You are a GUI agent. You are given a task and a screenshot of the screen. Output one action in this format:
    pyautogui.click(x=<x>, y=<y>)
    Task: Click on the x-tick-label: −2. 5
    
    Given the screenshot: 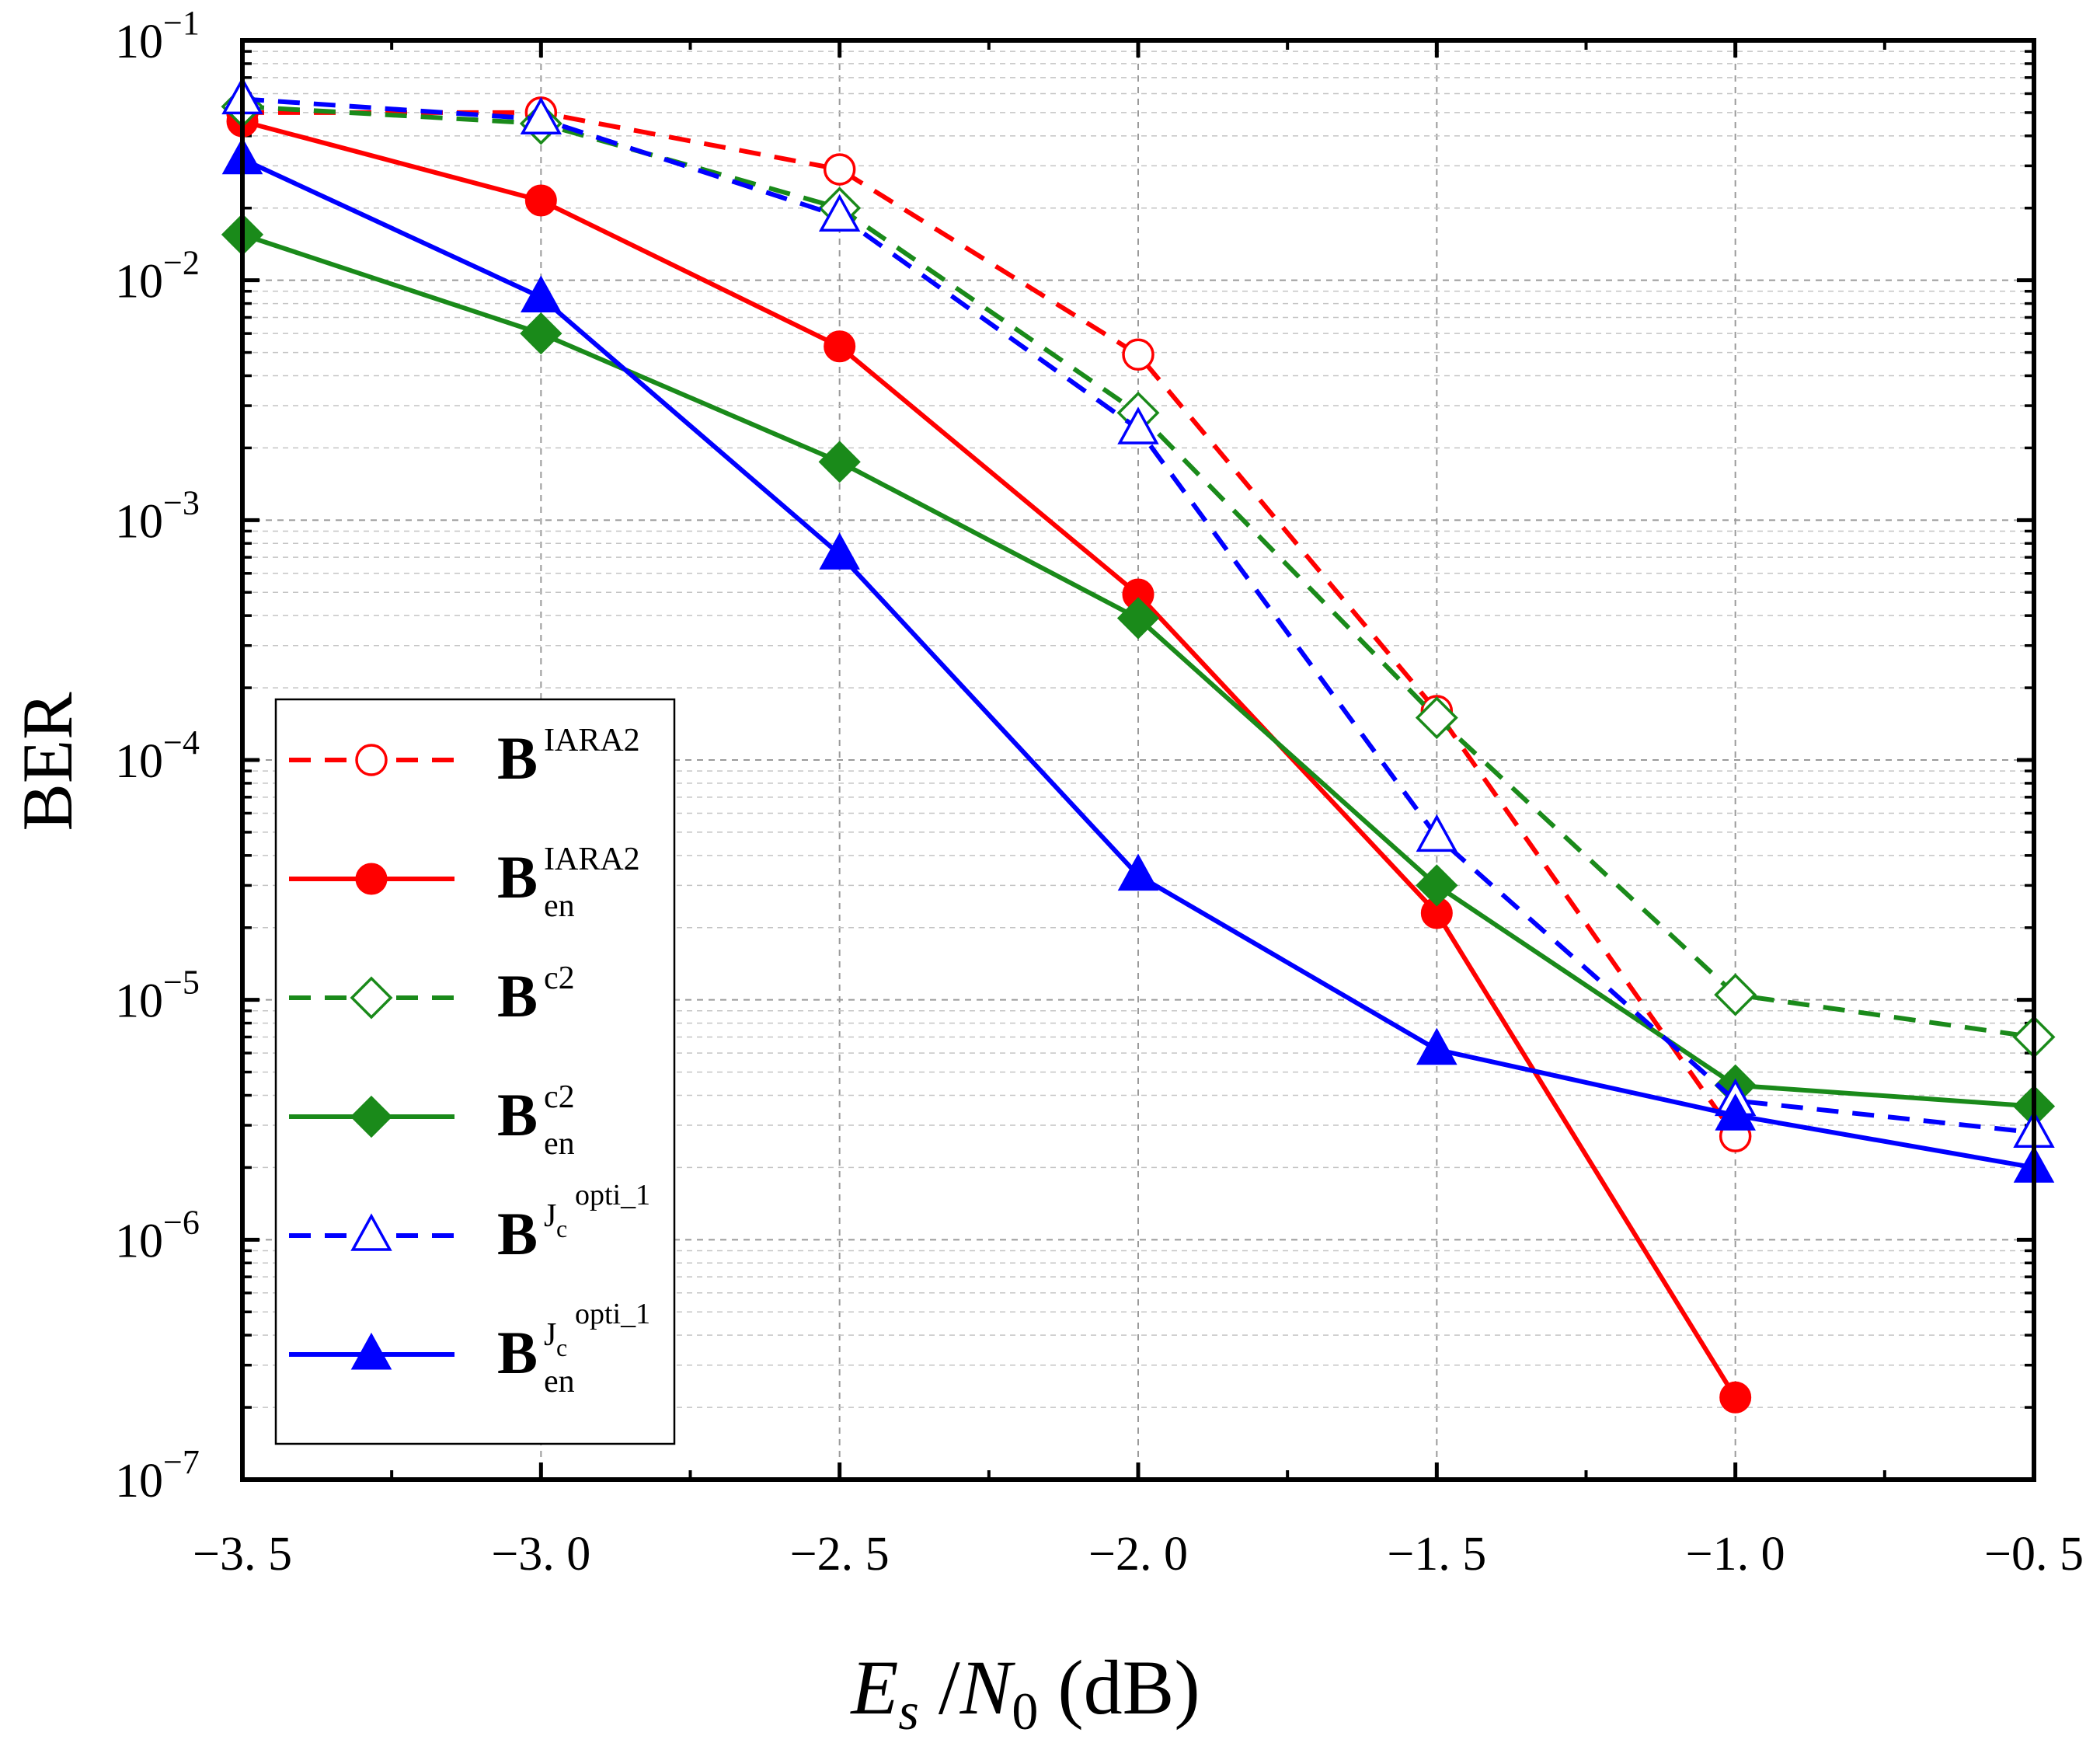 What is the action you would take?
    pyautogui.click(x=840, y=1554)
    